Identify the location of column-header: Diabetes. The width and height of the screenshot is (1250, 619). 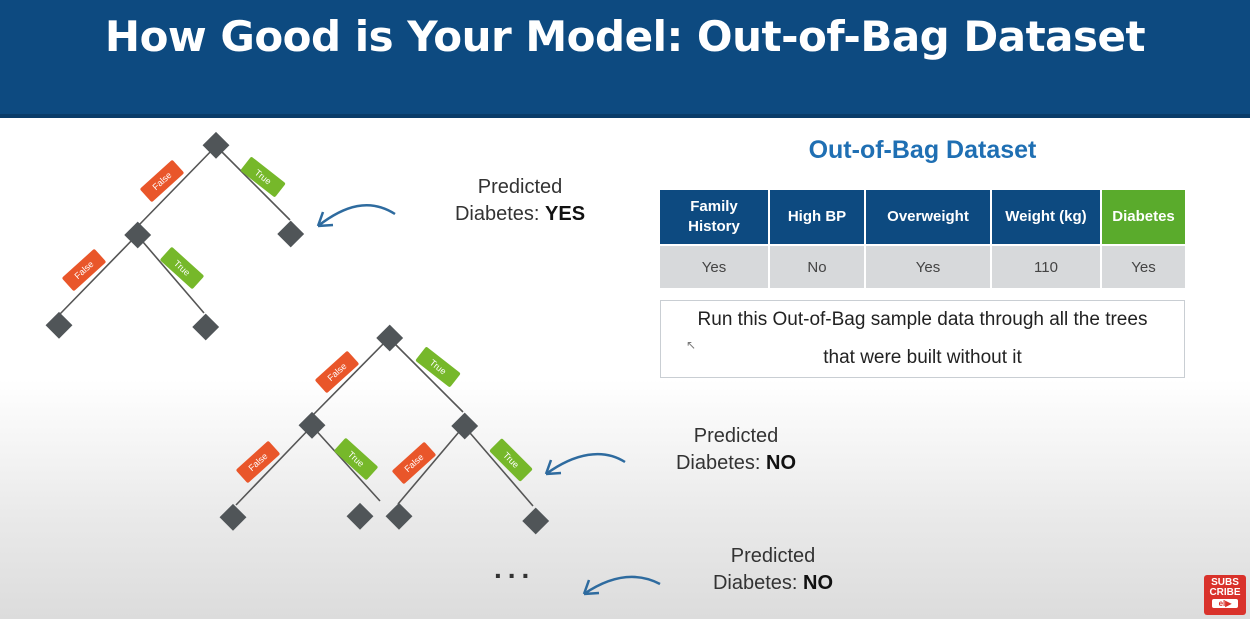
(1143, 217).